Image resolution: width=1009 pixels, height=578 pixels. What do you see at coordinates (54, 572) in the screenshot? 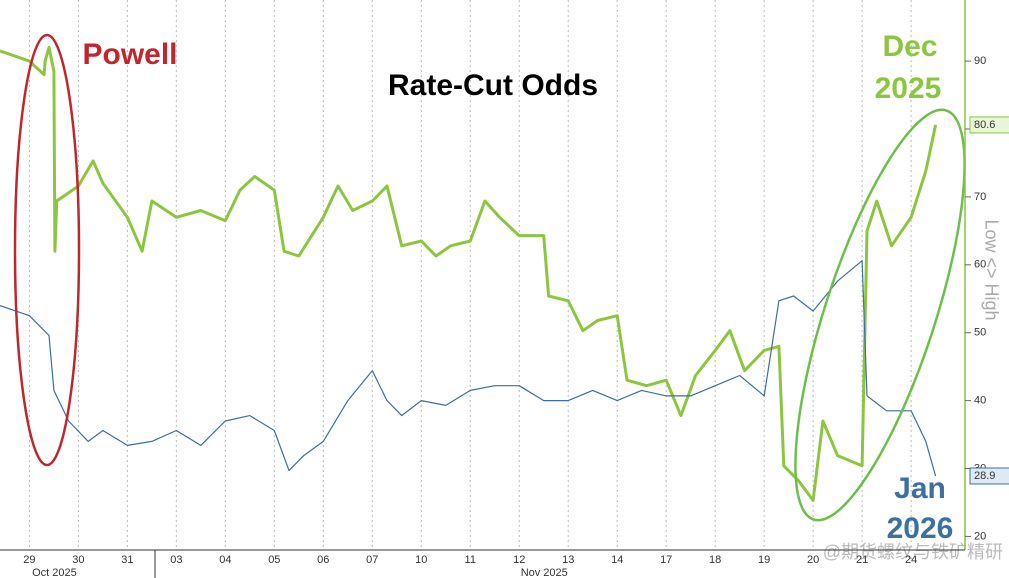
I see `month-label: Oct 2025` at bounding box center [54, 572].